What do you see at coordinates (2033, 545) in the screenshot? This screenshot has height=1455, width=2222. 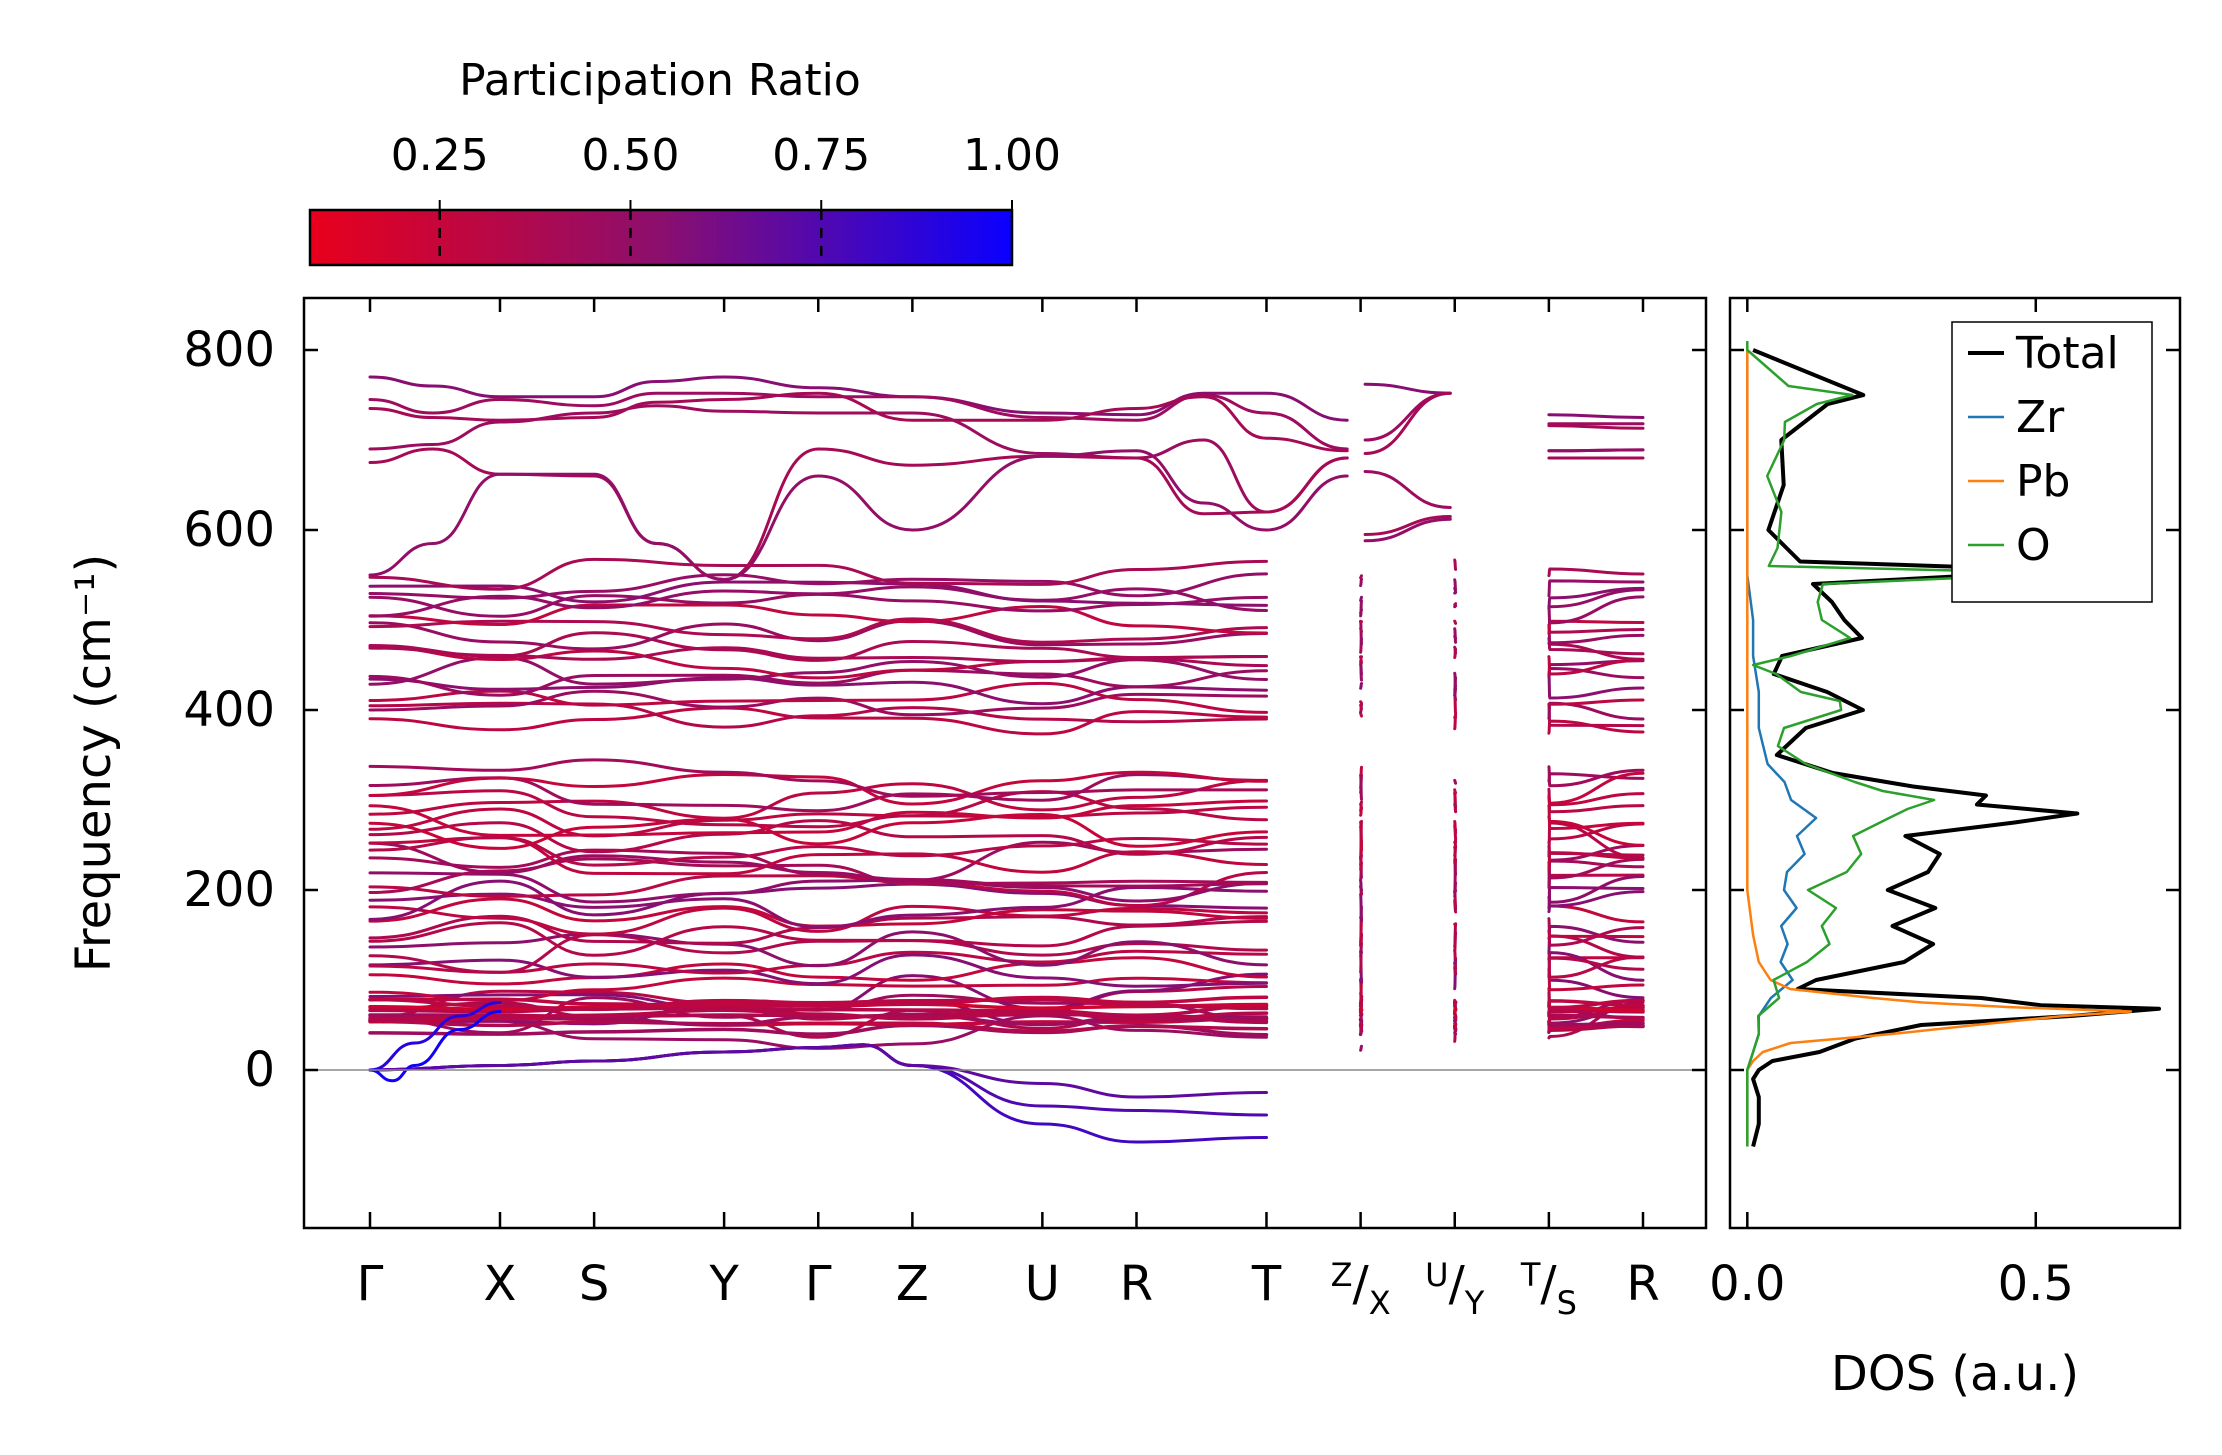 I see `legend-label: O` at bounding box center [2033, 545].